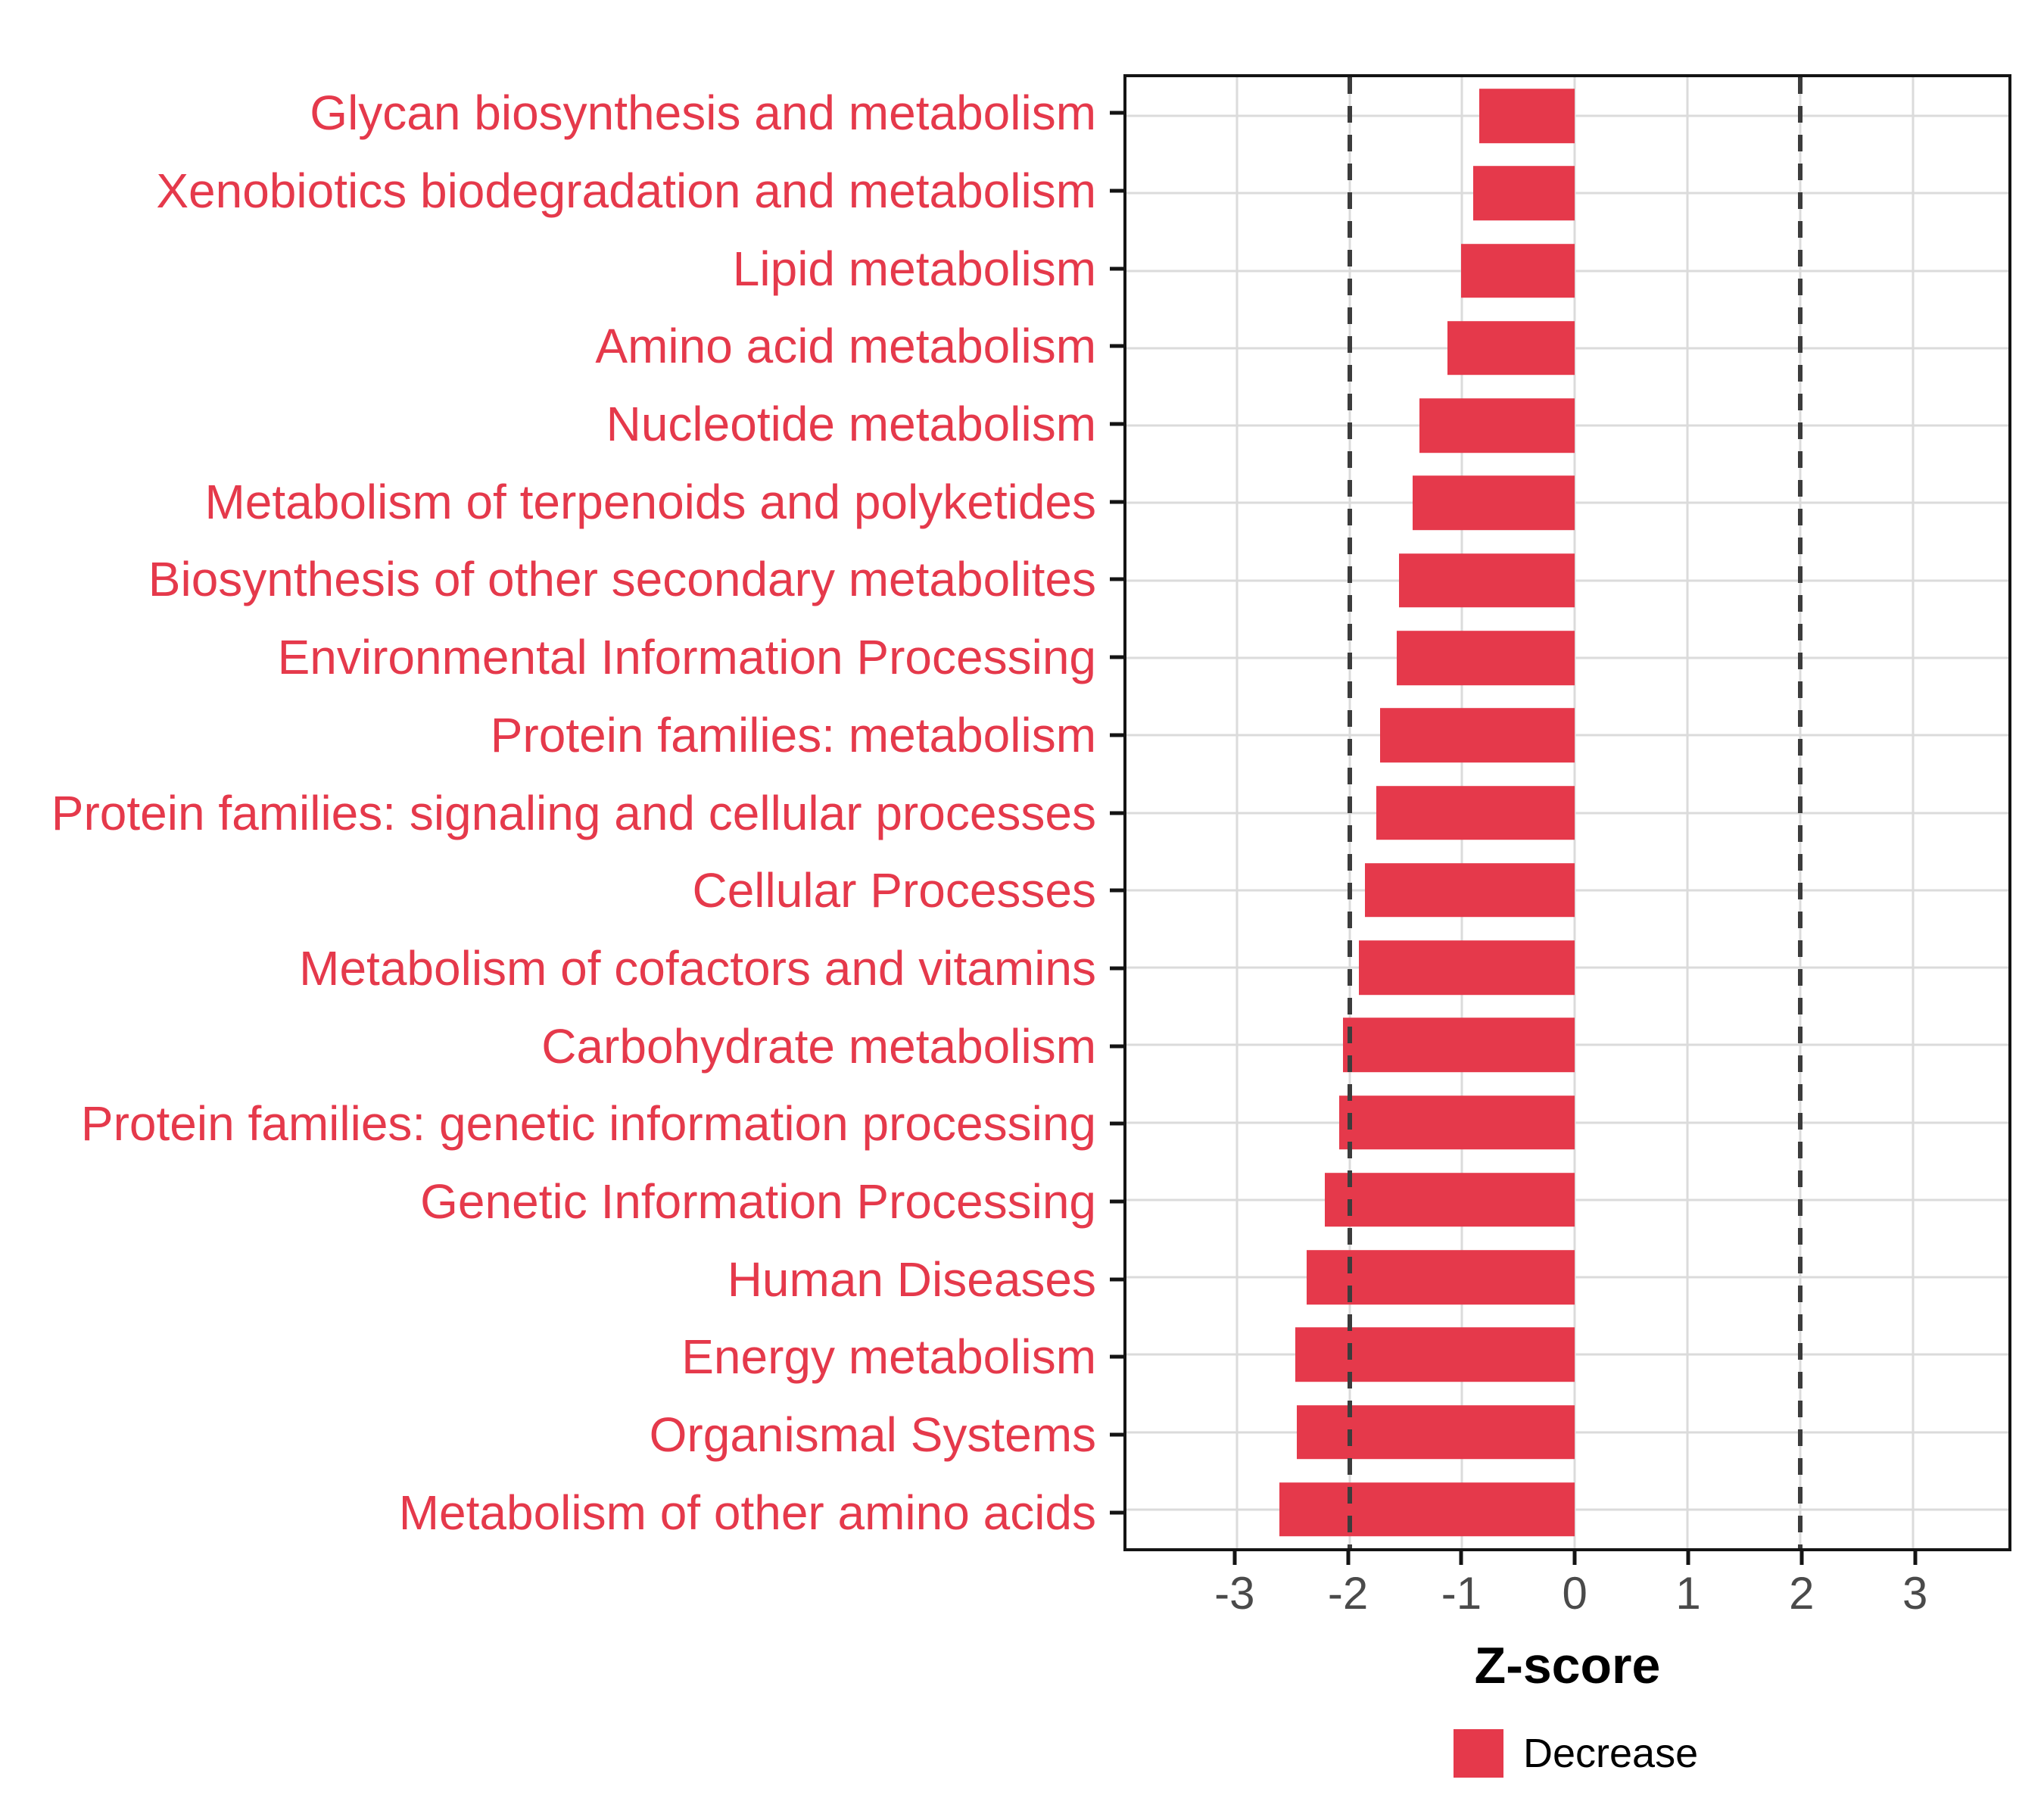  What do you see at coordinates (851, 424) in the screenshot?
I see `y-axis-label: Nucleotide metabolism` at bounding box center [851, 424].